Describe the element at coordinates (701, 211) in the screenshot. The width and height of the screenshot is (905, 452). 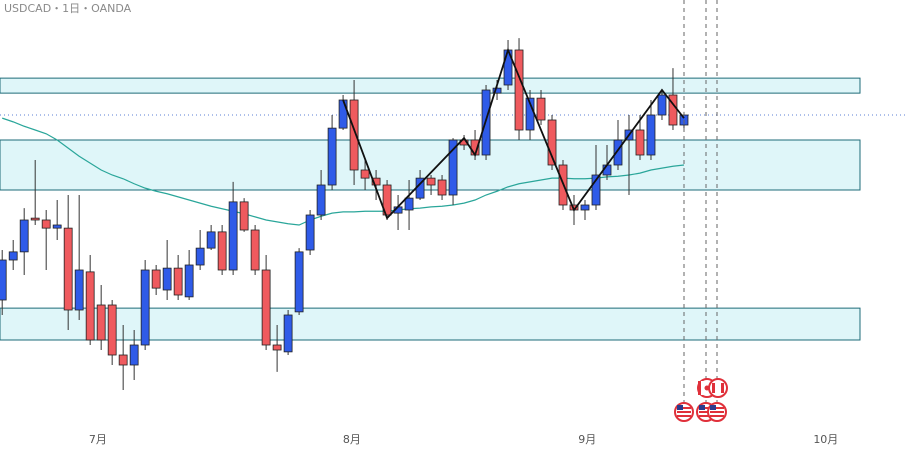
I see `event-markers` at that location.